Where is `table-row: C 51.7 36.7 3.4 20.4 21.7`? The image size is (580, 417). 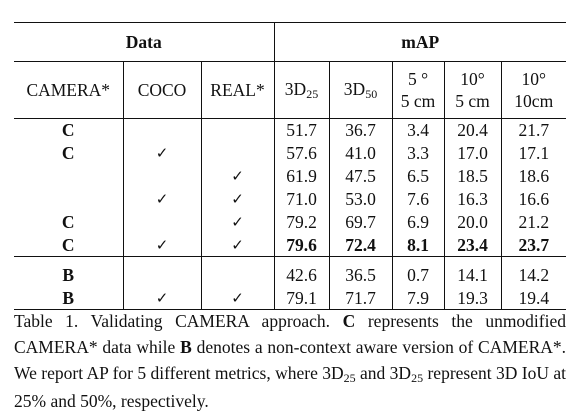 table-row: C 51.7 36.7 3.4 20.4 21.7 is located at coordinates (290, 129).